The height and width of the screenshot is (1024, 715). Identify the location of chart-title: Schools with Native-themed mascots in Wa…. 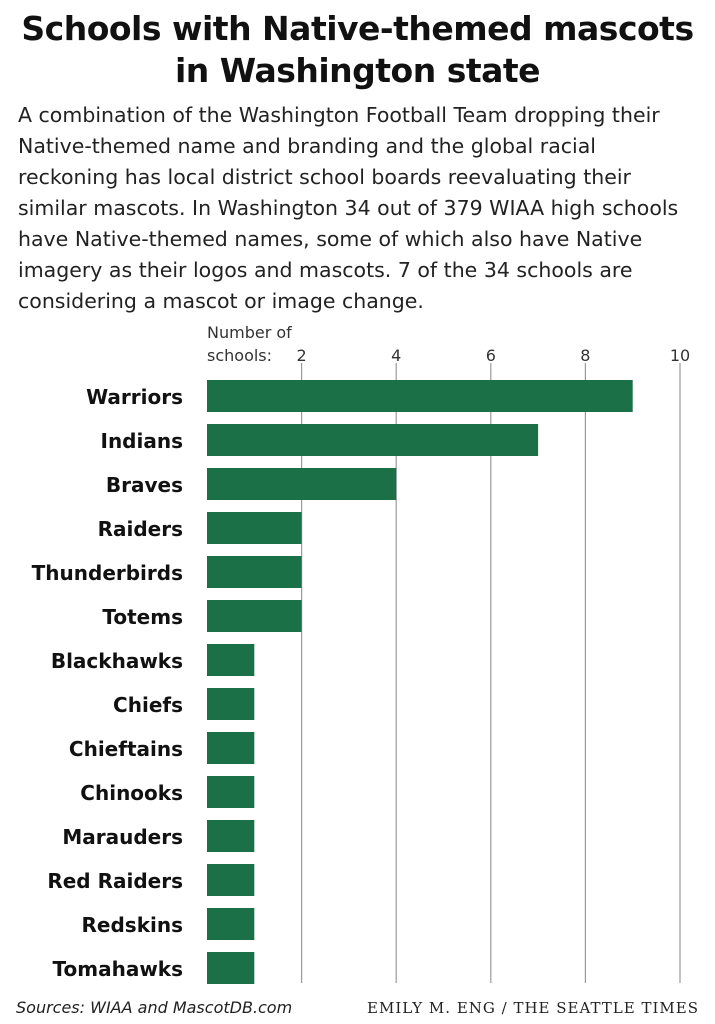
(357, 50).